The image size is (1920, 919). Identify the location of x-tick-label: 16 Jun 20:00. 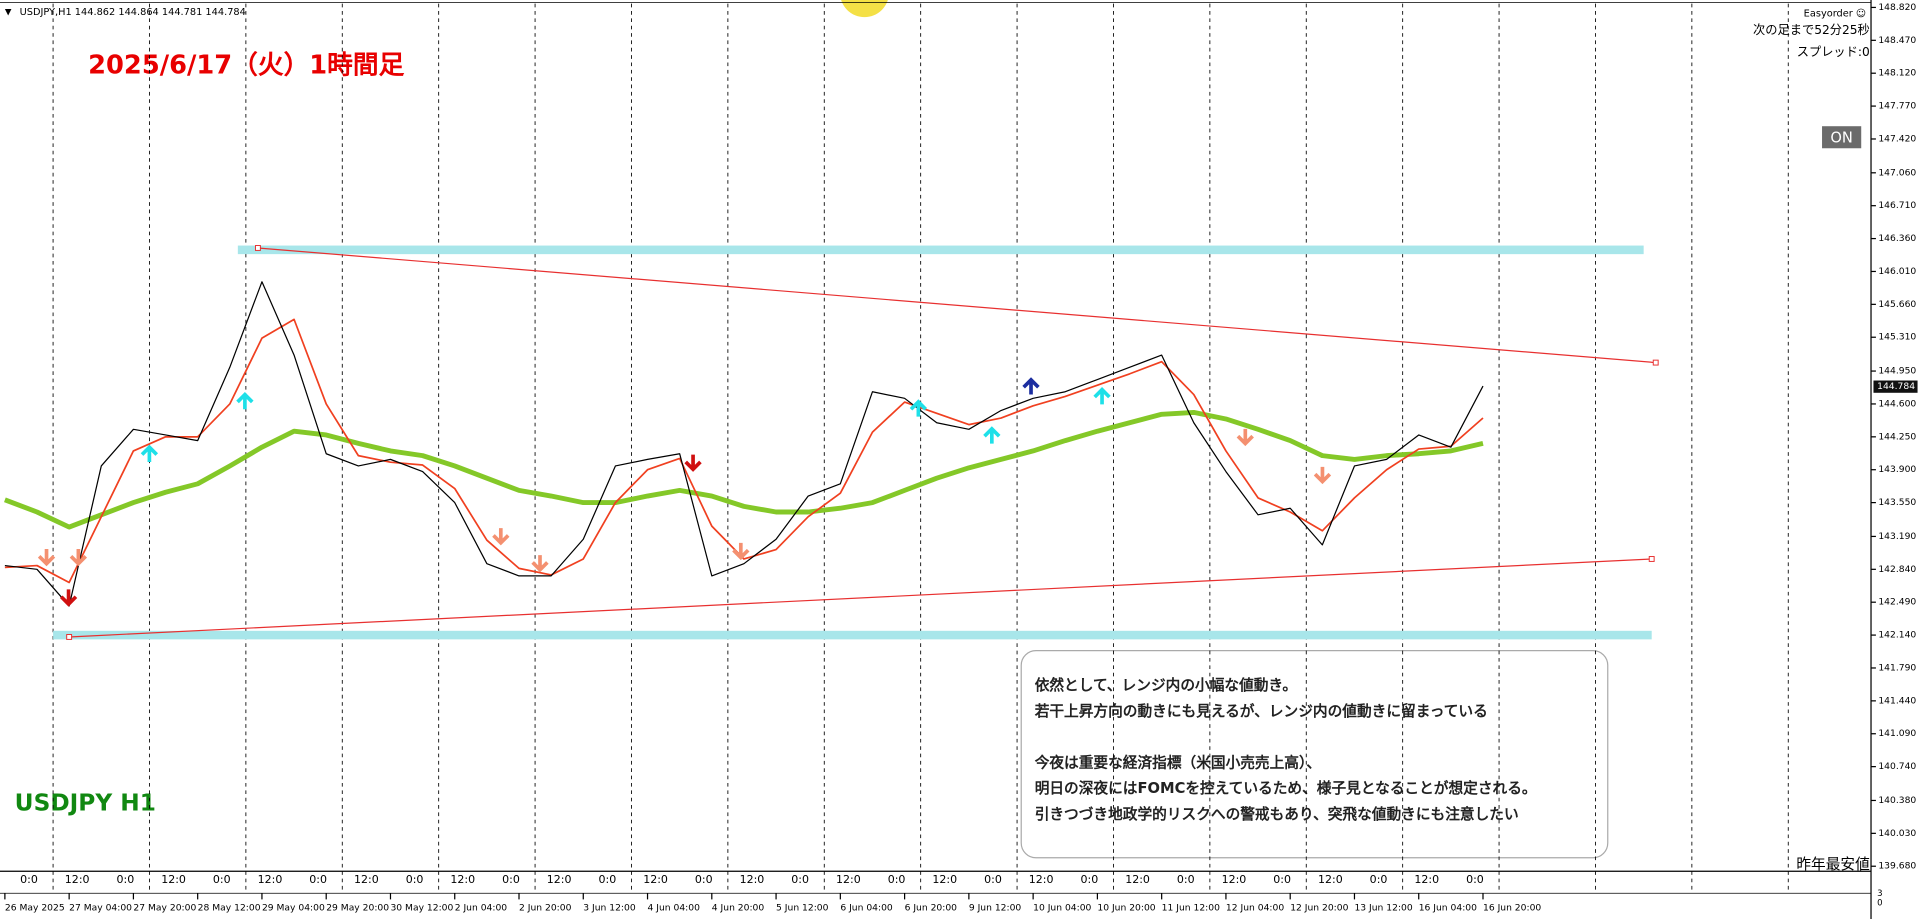
(1512, 907).